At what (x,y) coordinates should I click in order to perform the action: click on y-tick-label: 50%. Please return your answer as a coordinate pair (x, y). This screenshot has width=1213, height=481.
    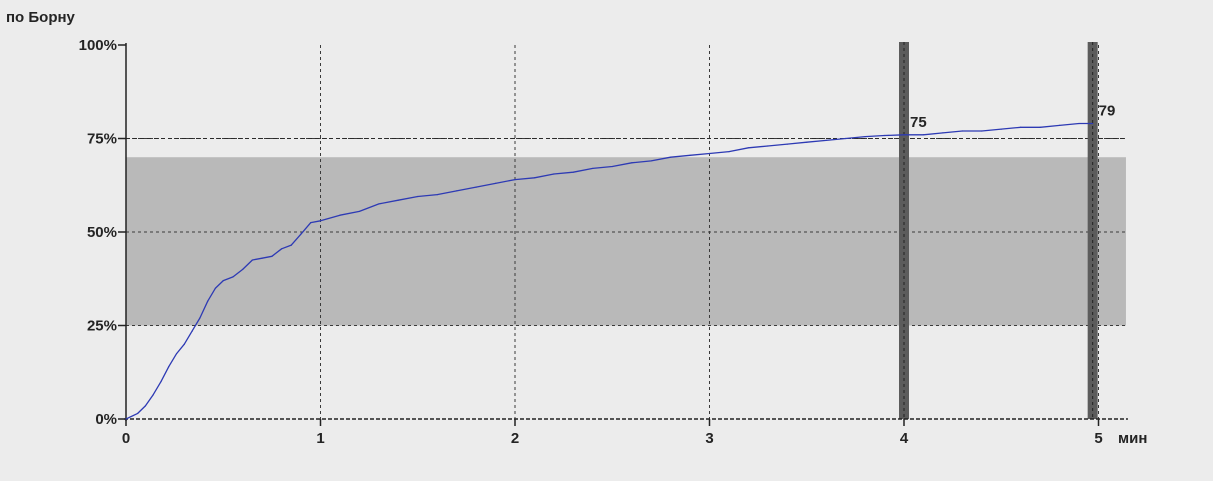
    Looking at the image, I should click on (102, 232).